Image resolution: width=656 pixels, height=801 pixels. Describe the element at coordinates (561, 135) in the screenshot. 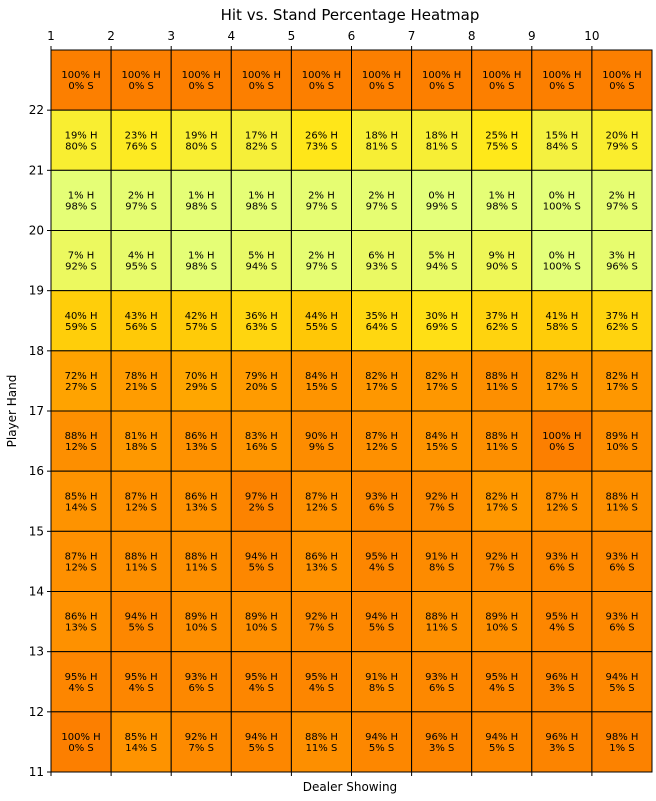

I see `cell-hit-label: 15% H` at that location.